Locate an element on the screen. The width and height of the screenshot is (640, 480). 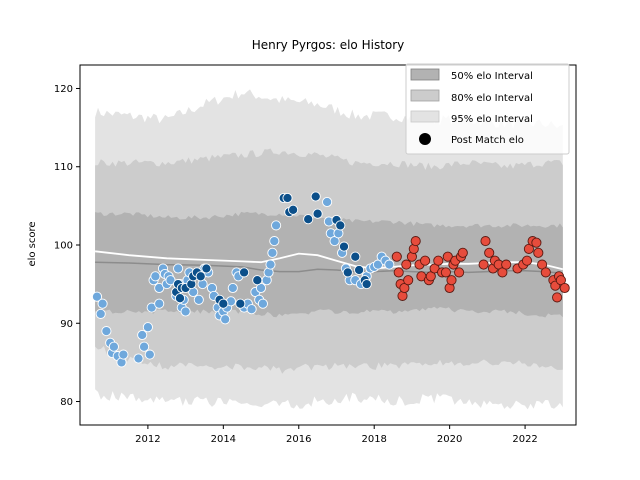
legend-frame is located at coordinates (487, 109).